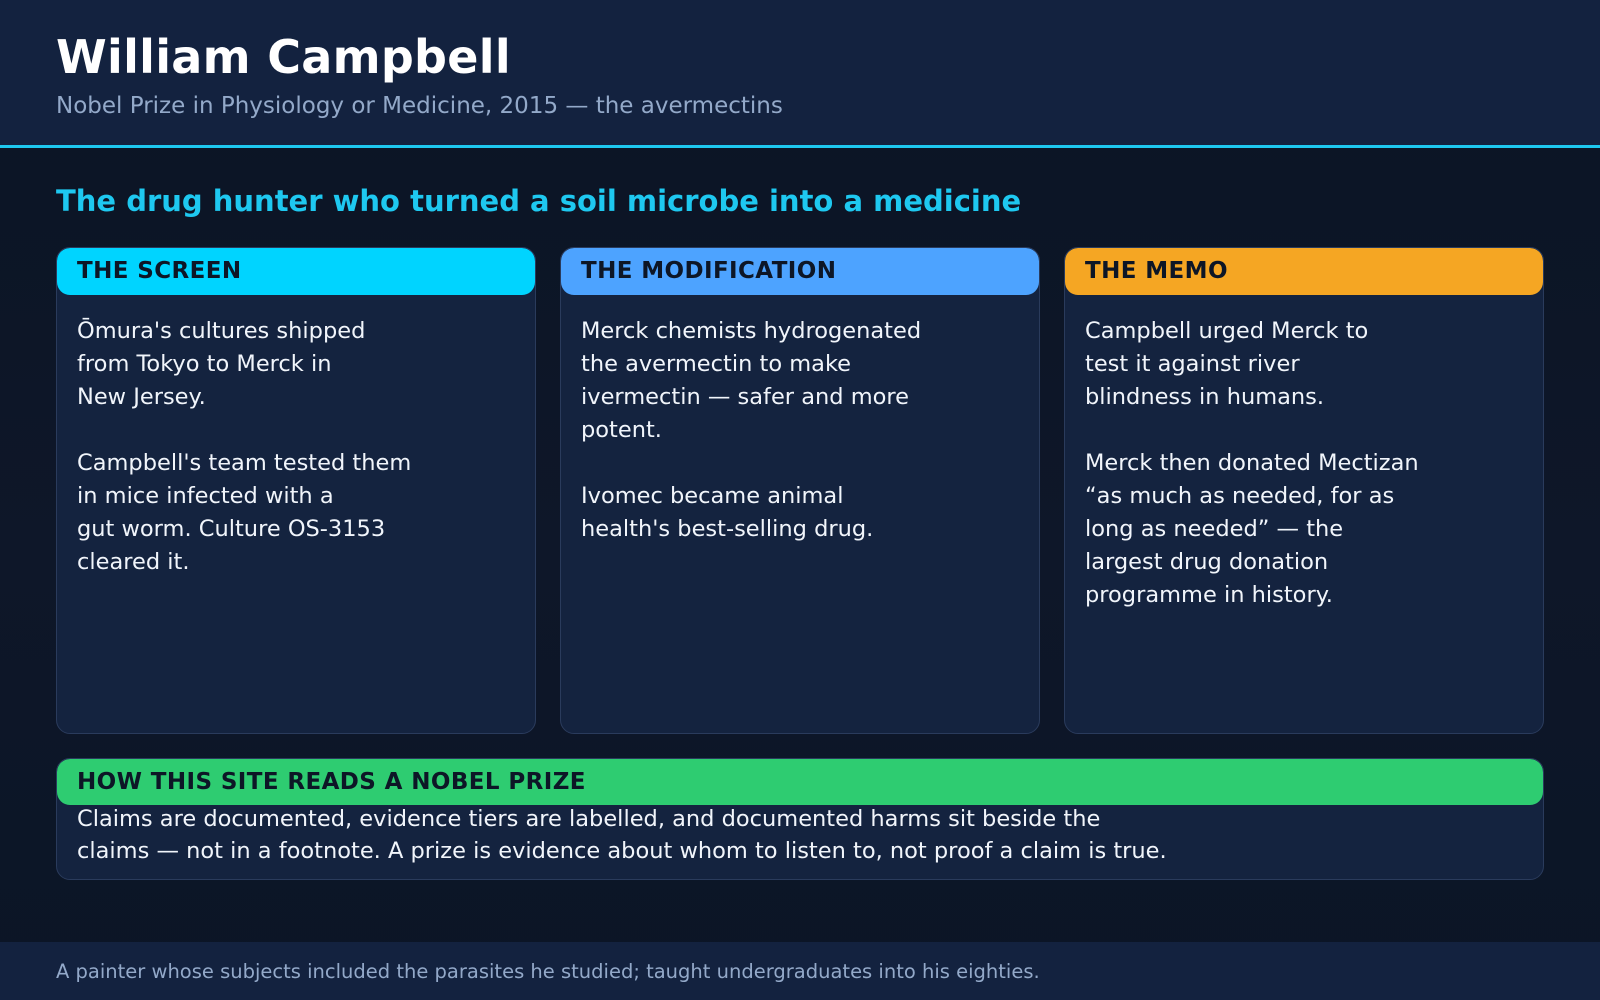 The height and width of the screenshot is (1000, 1600). I want to click on page-title: William Campbell, so click(283, 57).